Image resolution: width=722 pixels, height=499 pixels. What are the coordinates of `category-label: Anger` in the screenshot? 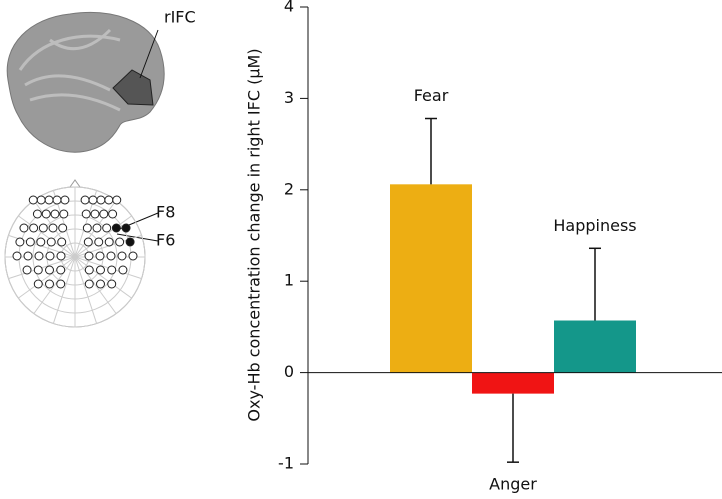 It's located at (513, 484).